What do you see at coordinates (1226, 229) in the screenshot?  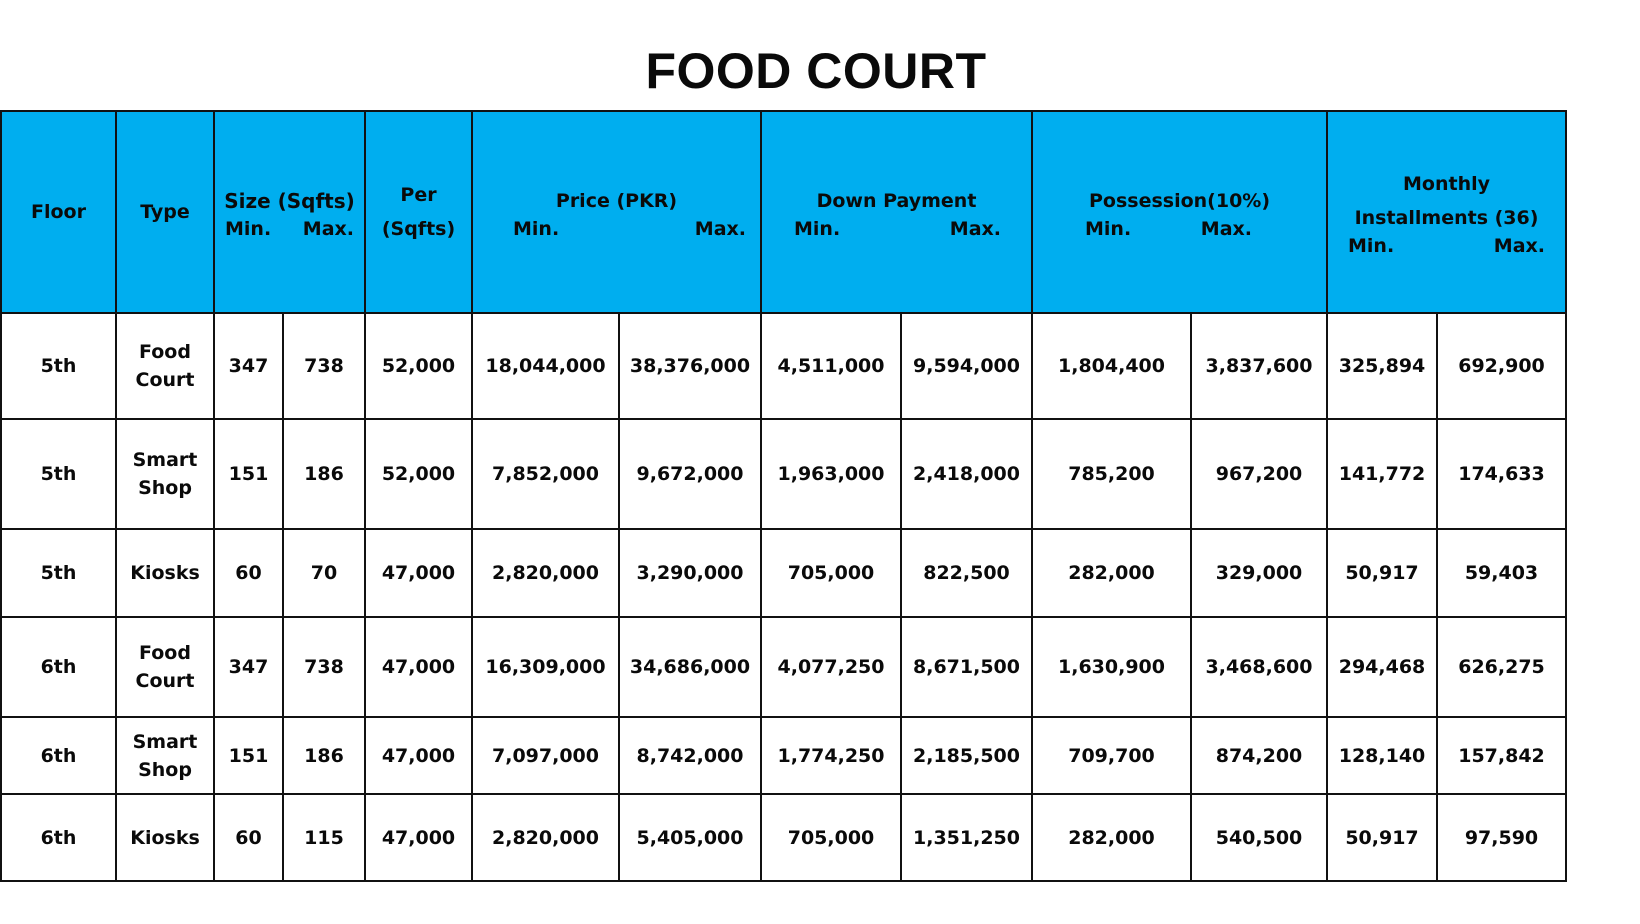 I see `header-pos-max: Max.` at bounding box center [1226, 229].